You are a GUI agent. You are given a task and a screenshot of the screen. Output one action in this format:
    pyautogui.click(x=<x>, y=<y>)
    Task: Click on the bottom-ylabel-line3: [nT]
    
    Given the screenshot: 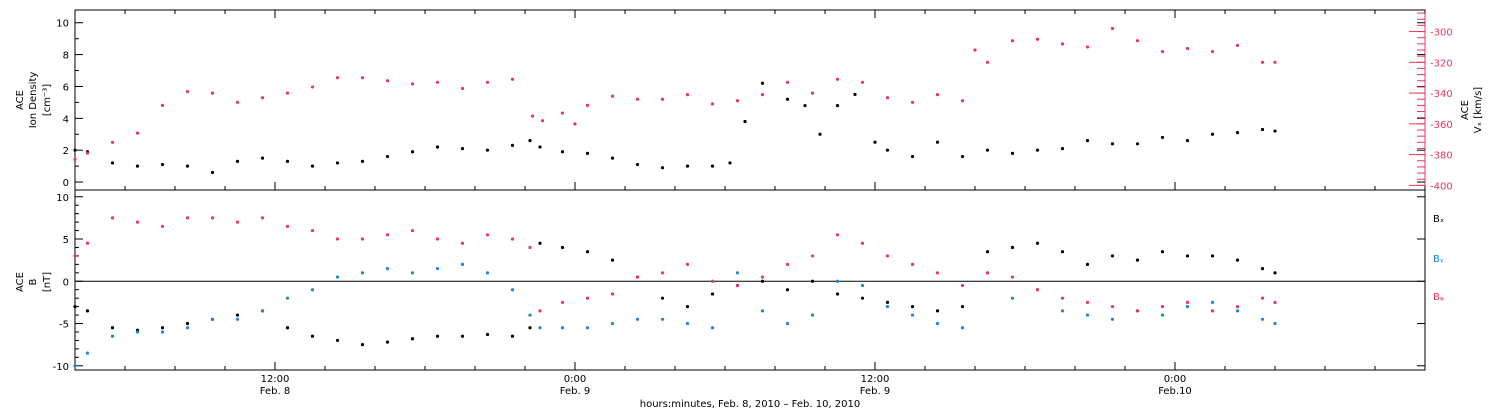 What is the action you would take?
    pyautogui.click(x=47, y=282)
    